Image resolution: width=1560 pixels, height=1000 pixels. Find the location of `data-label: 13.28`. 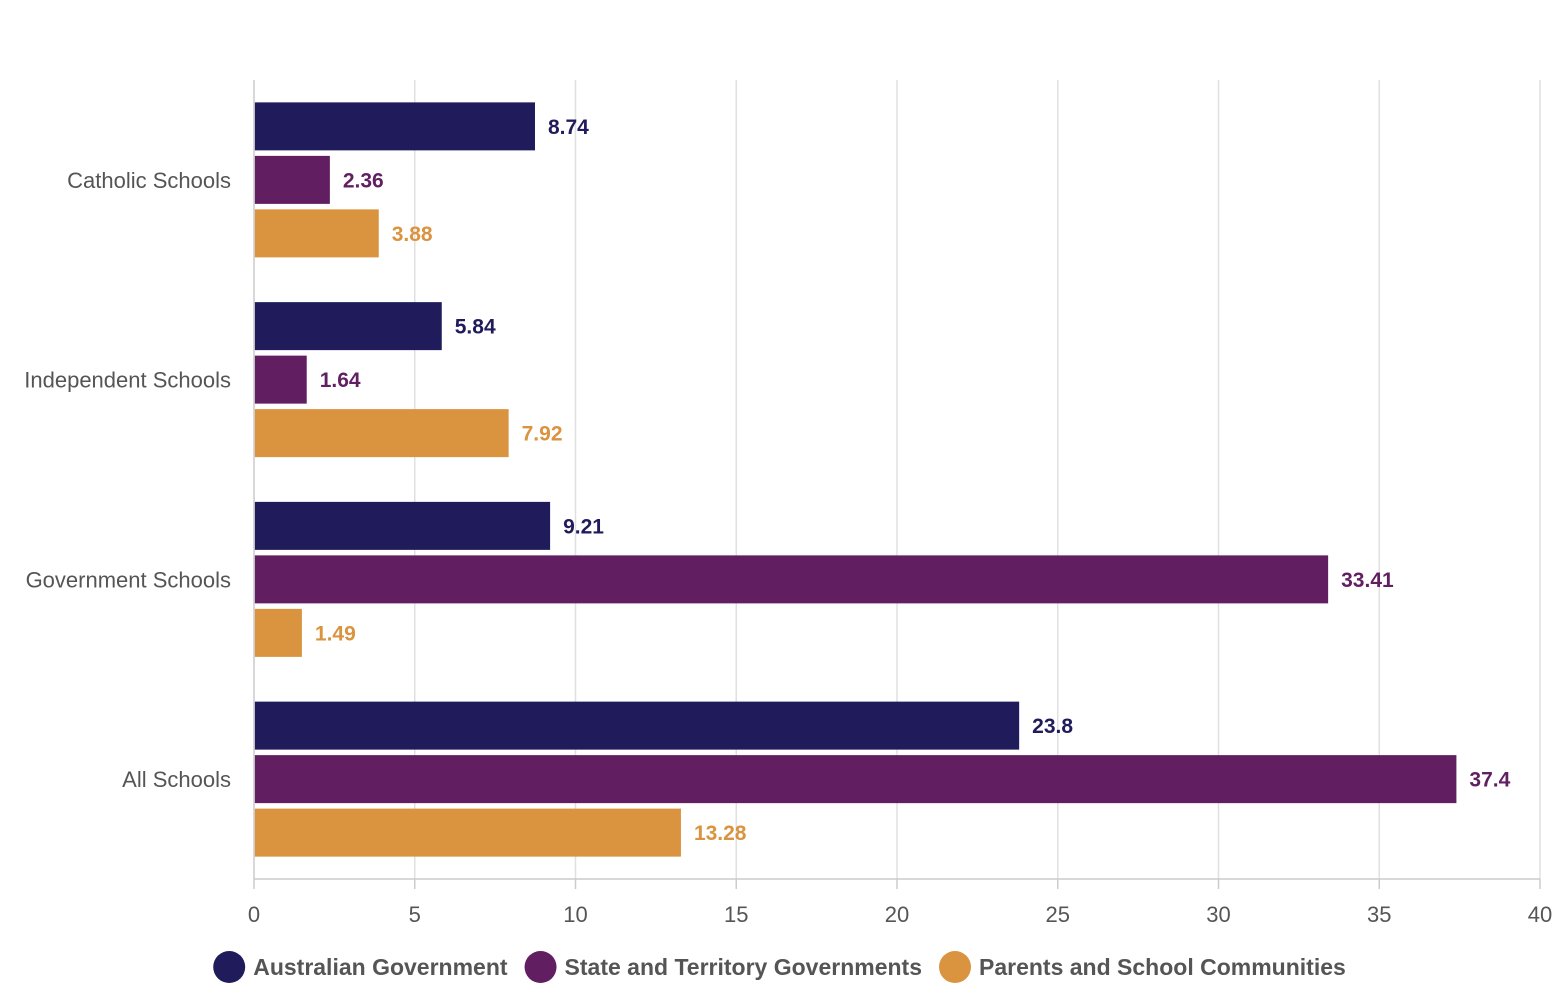

data-label: 13.28 is located at coordinates (720, 833).